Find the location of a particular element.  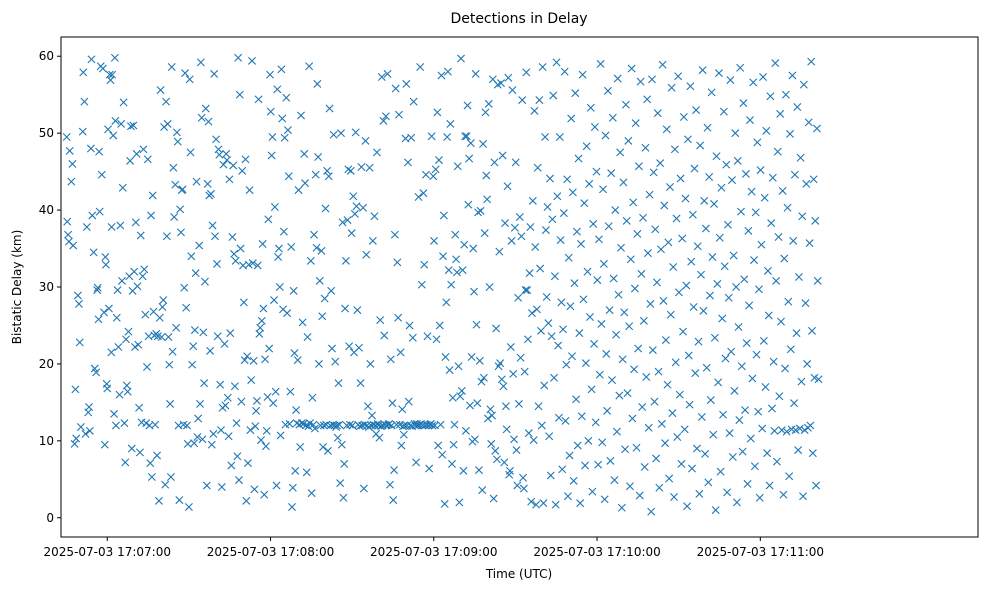

y-tick-label: 40 is located at coordinates (46, 210).